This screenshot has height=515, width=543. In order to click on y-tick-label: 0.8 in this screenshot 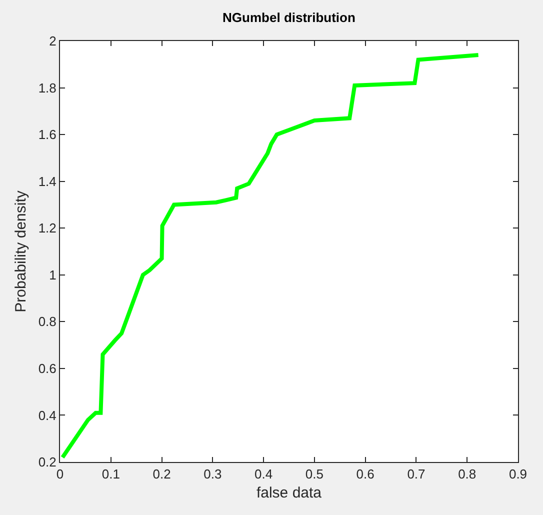, I will do `click(47, 322)`.